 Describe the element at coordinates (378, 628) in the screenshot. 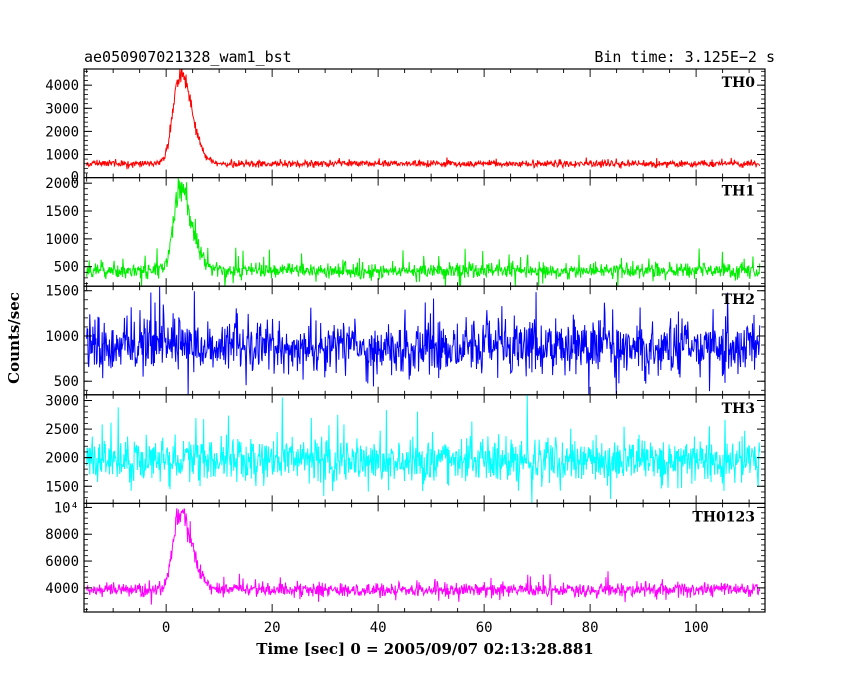

I see `x-tick-label: 40` at that location.